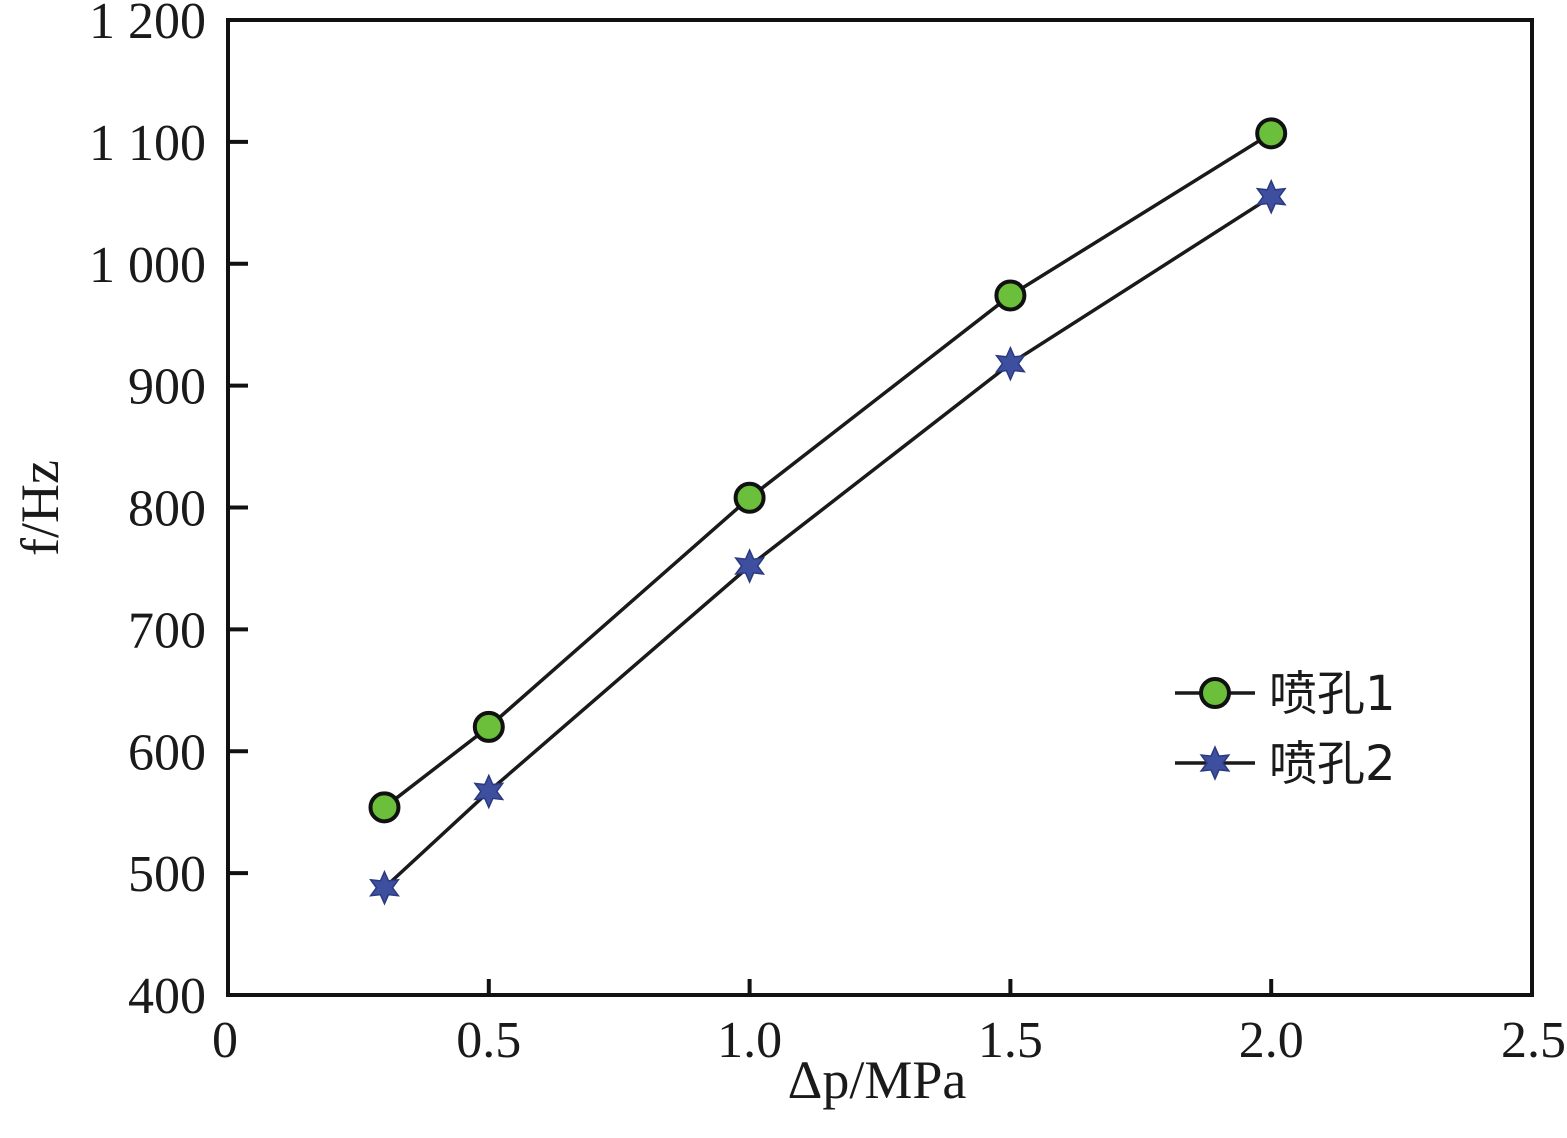 This screenshot has width=1567, height=1138. I want to click on y-axis-title: f/Hz, so click(40, 508).